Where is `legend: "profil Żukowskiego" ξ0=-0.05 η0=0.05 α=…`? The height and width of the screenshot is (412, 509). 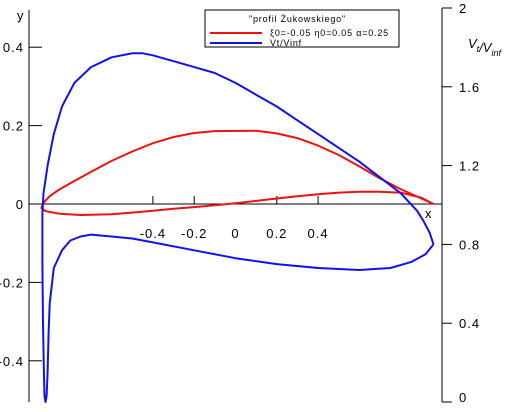
legend: "profil Żukowskiego" ξ0=-0.05 η0=0.05 α=… is located at coordinates (302, 28).